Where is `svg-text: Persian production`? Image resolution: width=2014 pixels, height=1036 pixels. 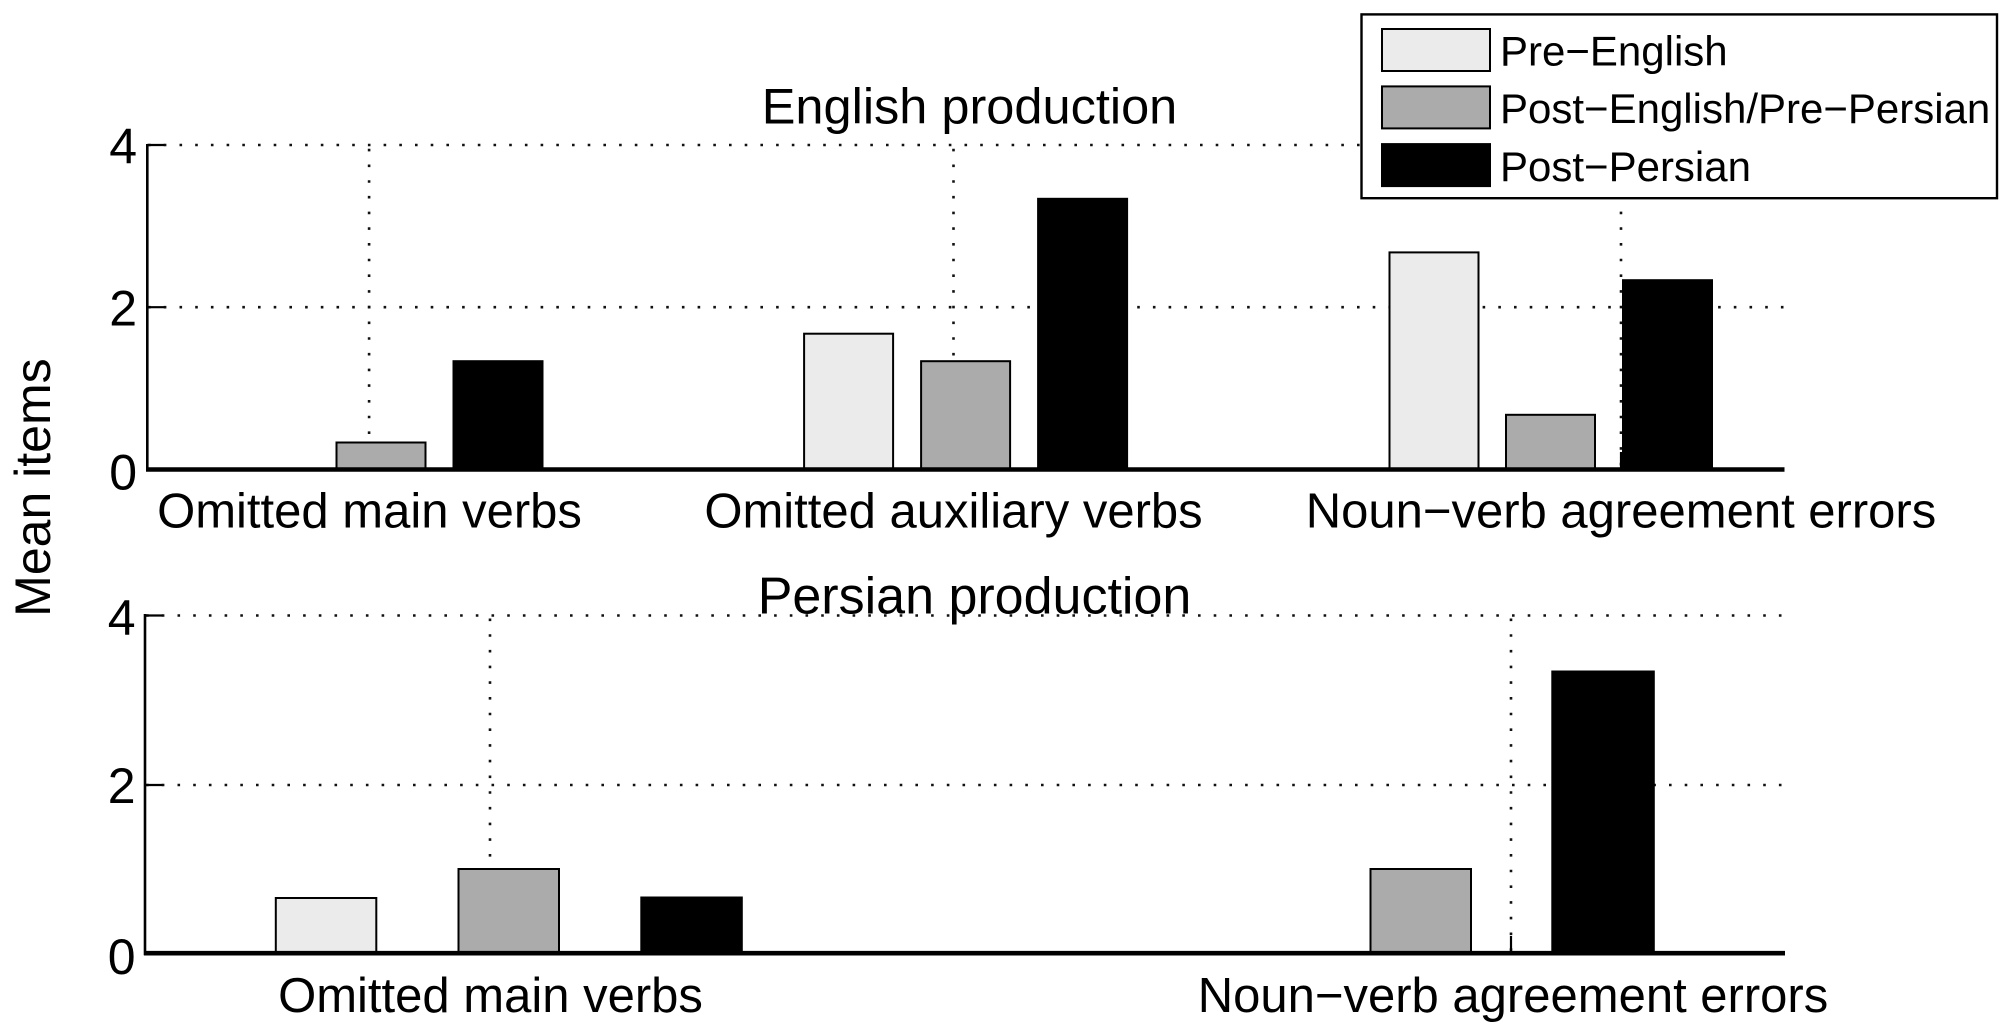 svg-text: Persian production is located at coordinates (975, 597).